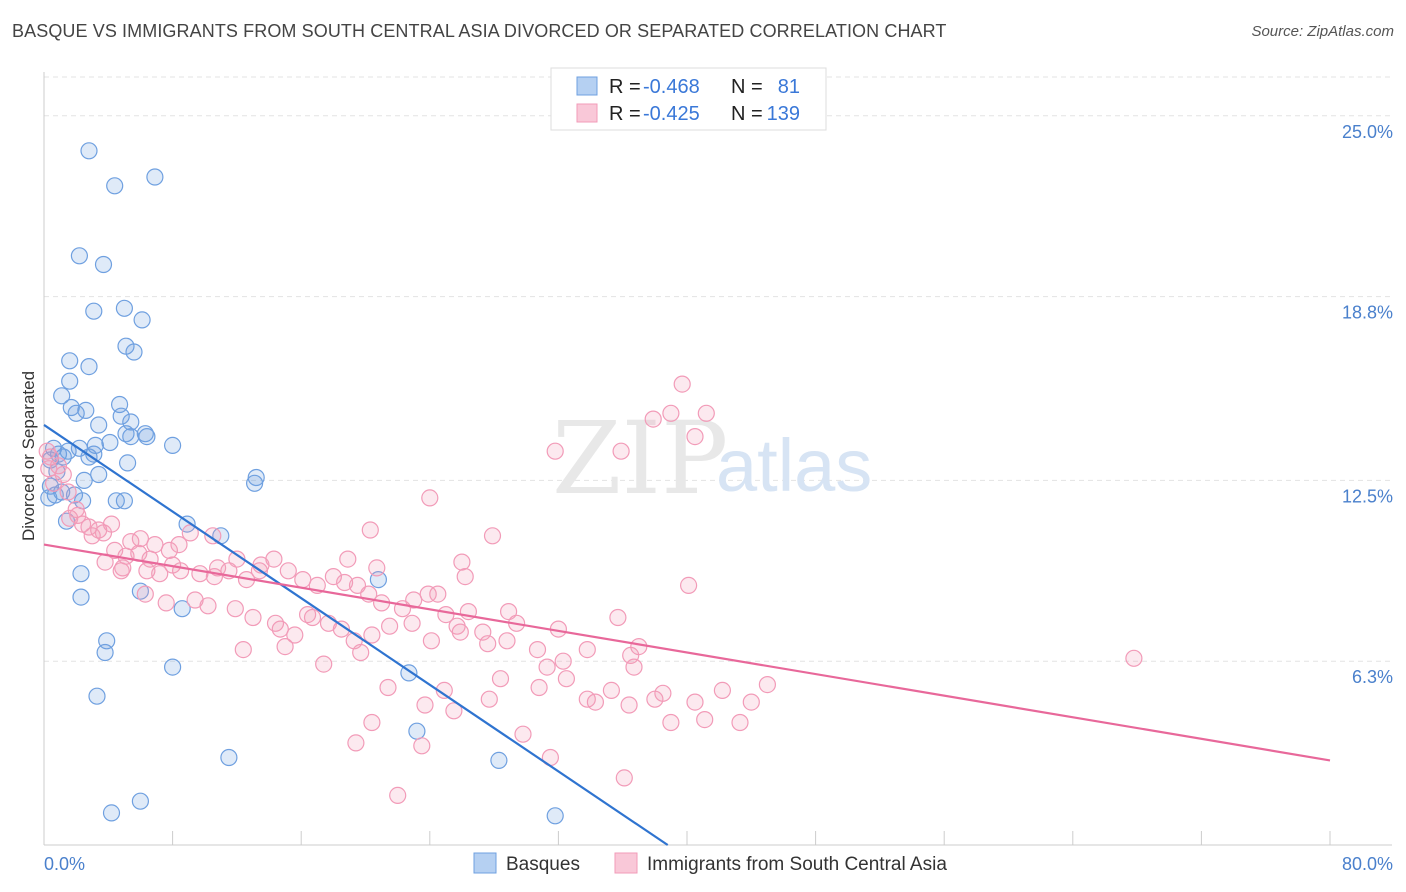 The height and width of the screenshot is (892, 1406). What do you see at coordinates (794, 465) in the screenshot?
I see `watermark-atlas: atlas` at bounding box center [794, 465].